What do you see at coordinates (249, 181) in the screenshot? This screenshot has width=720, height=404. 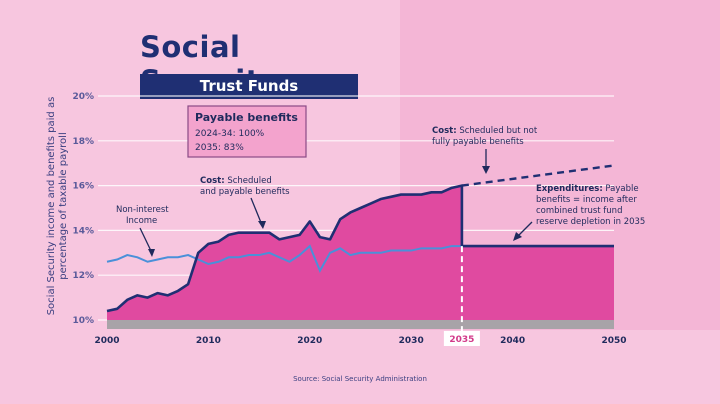 I see `annotation-cost-1: Scheduled` at bounding box center [249, 181].